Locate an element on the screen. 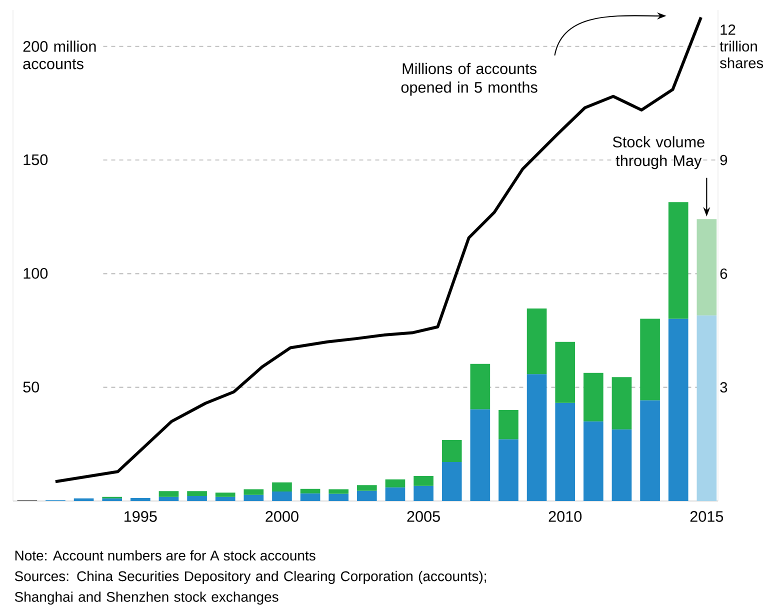 The height and width of the screenshot is (610, 769). annotation: Millions of accounts opened in 5 months is located at coordinates (469, 79).